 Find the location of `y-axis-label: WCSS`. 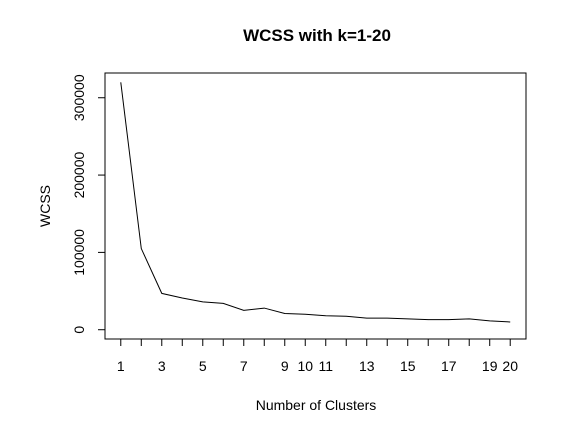

y-axis-label: WCSS is located at coordinates (45, 206).